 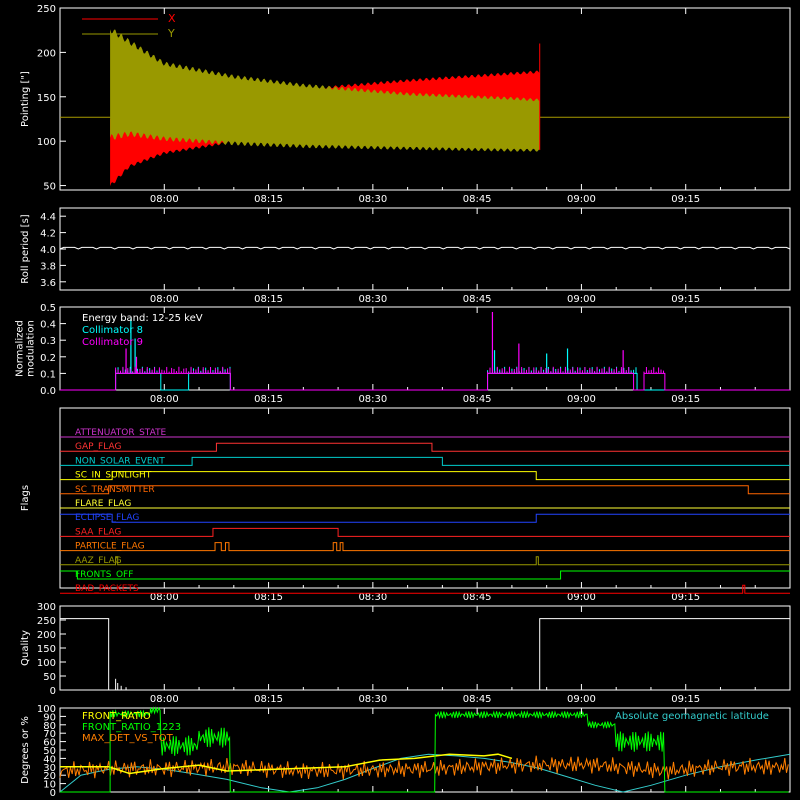 What do you see at coordinates (129, 26) in the screenshot?
I see `legend: XY` at bounding box center [129, 26].